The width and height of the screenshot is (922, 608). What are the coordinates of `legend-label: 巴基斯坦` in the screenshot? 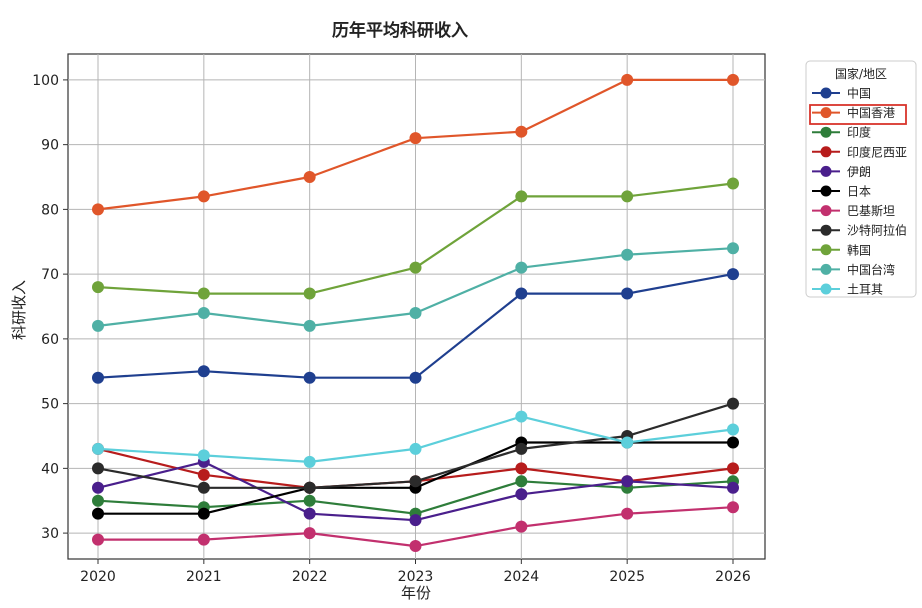 It's located at (871, 211).